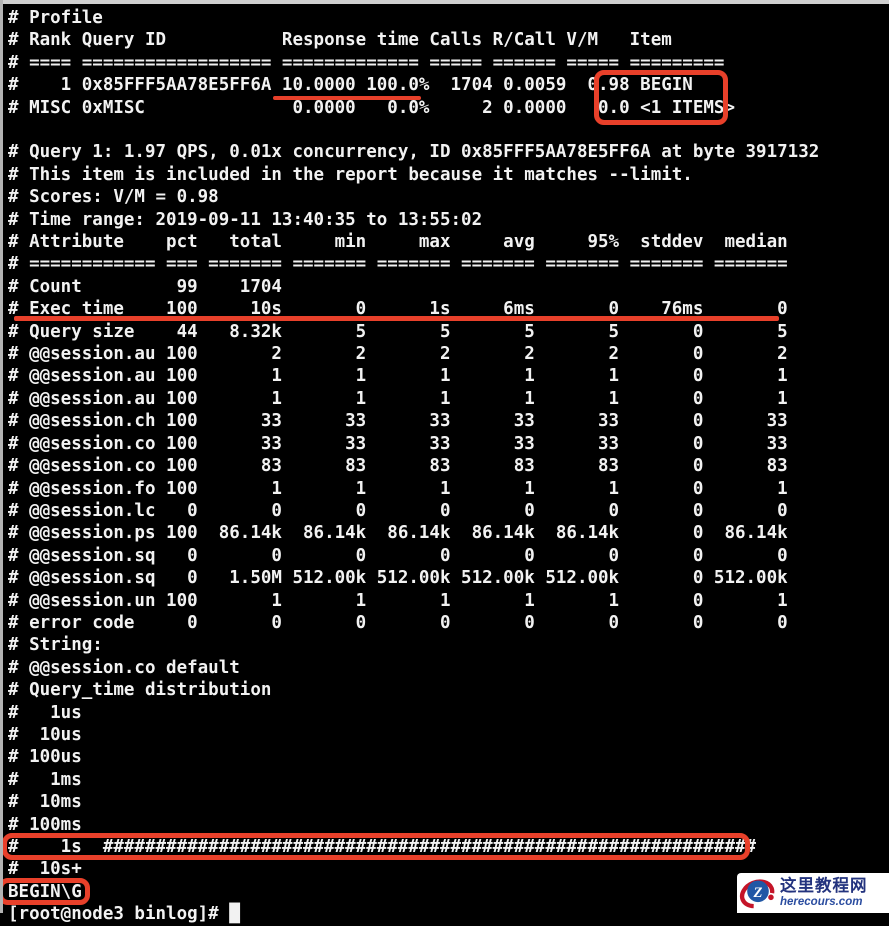  What do you see at coordinates (398, 488) in the screenshot?
I see `terminal-line: # @@session.fo 100 1 1 1 1 1 0 1` at bounding box center [398, 488].